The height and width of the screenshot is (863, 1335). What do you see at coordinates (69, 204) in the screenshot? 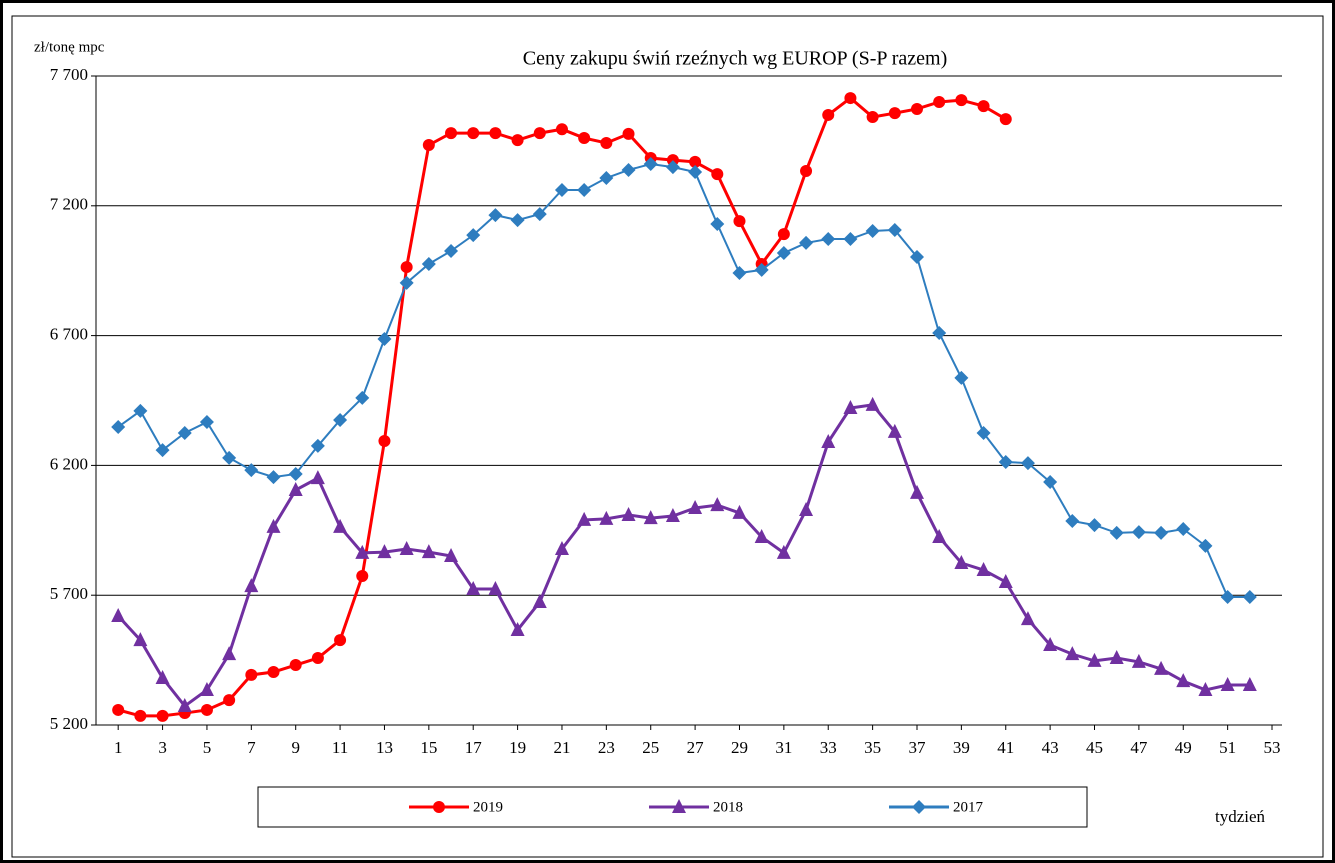
I see `y-tick-label: 7 200` at bounding box center [69, 204].